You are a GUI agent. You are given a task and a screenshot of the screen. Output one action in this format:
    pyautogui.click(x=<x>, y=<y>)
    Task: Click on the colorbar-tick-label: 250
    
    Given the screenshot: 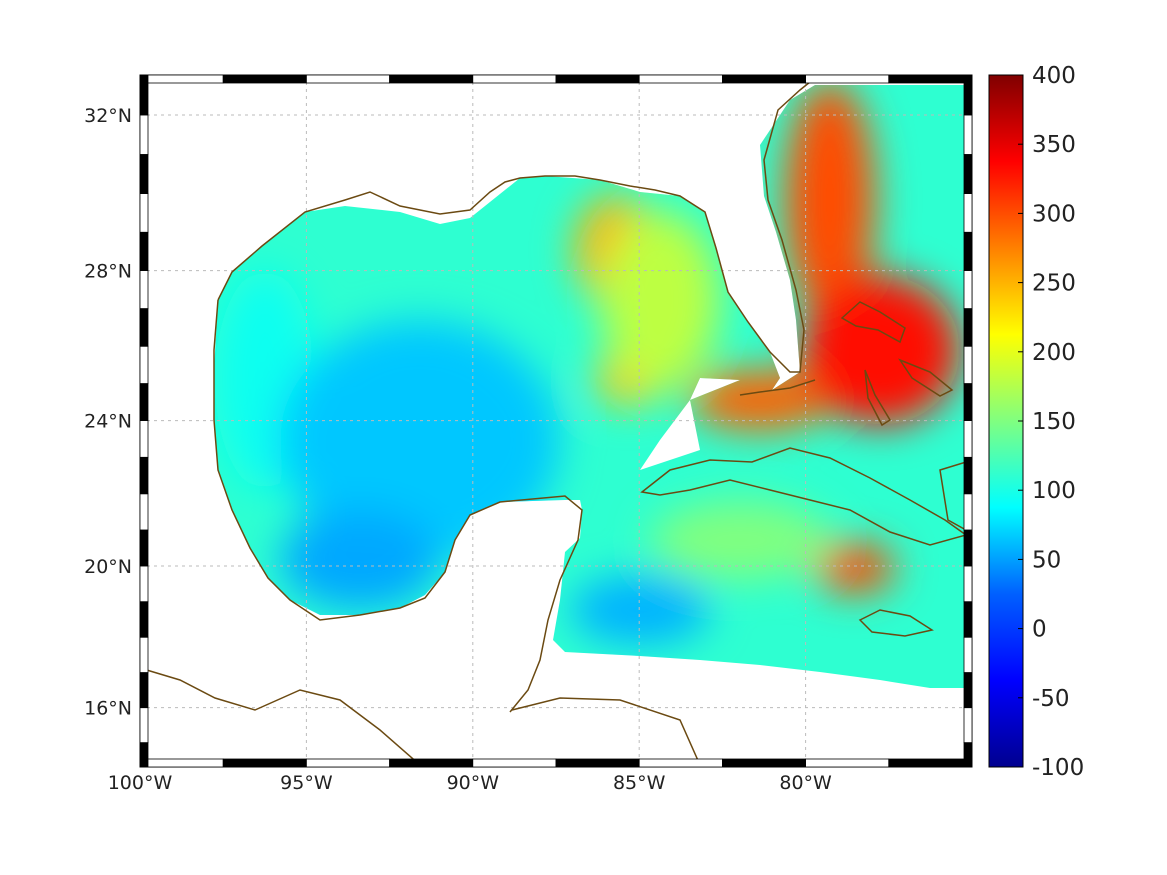 What is the action you would take?
    pyautogui.click(x=1054, y=284)
    